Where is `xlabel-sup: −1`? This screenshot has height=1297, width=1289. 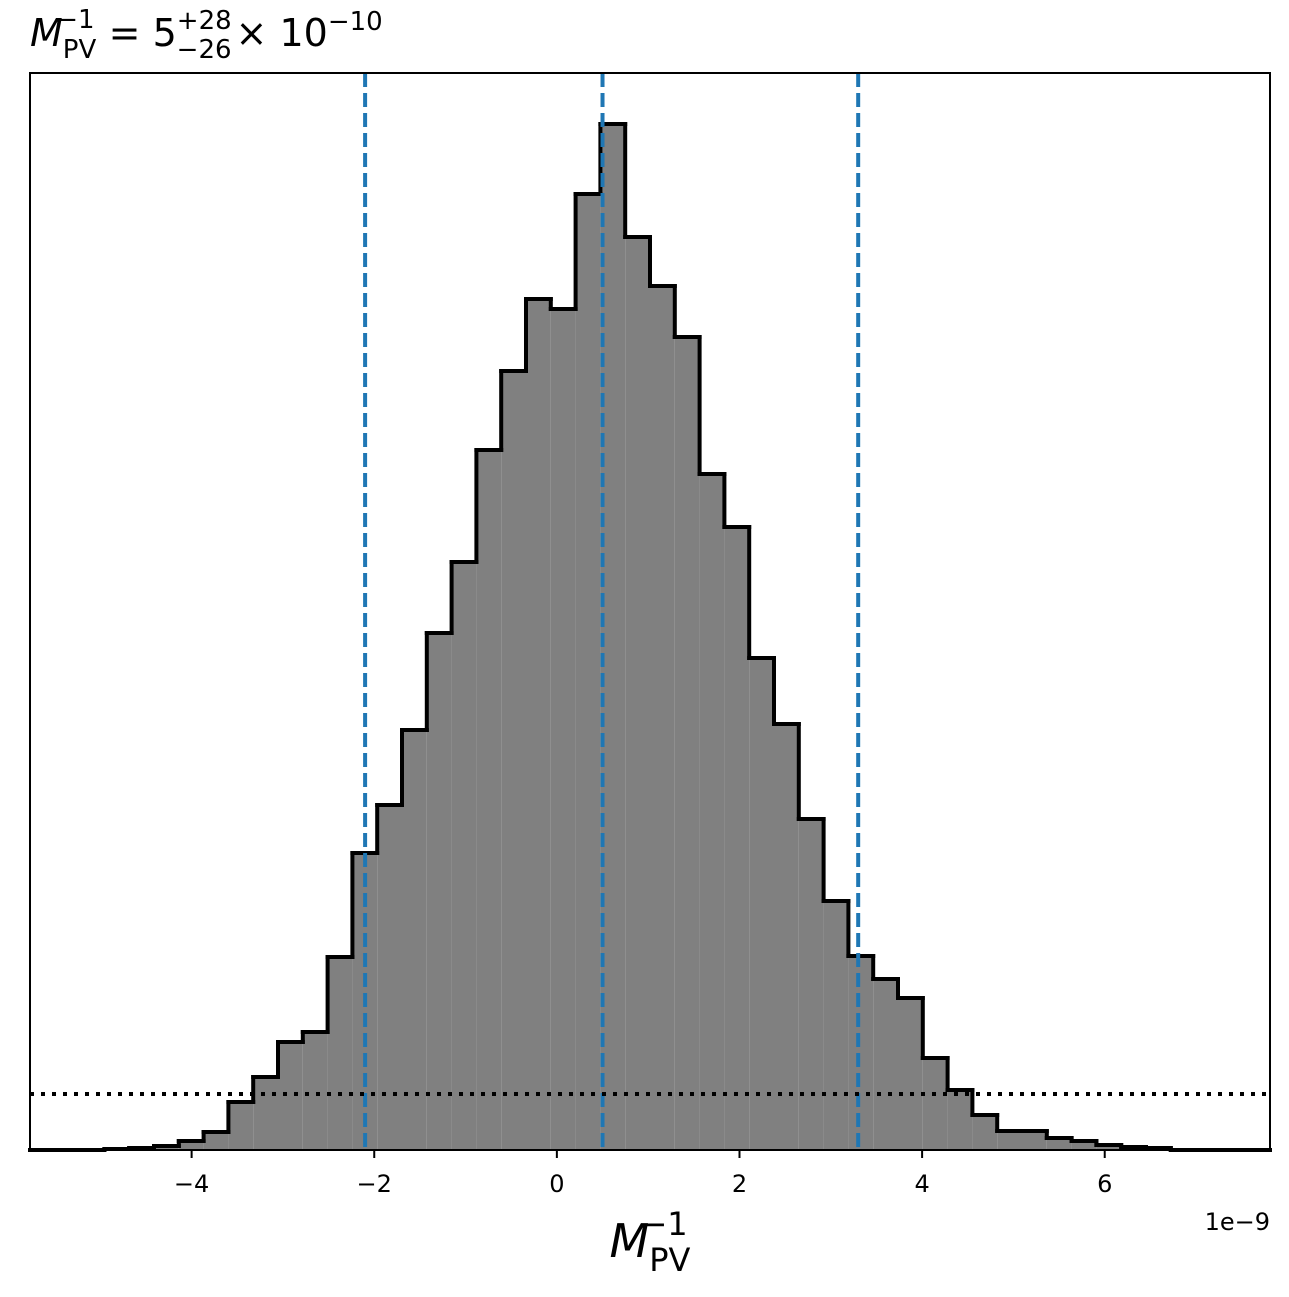
xlabel-sup: −1 is located at coordinates (663, 1224).